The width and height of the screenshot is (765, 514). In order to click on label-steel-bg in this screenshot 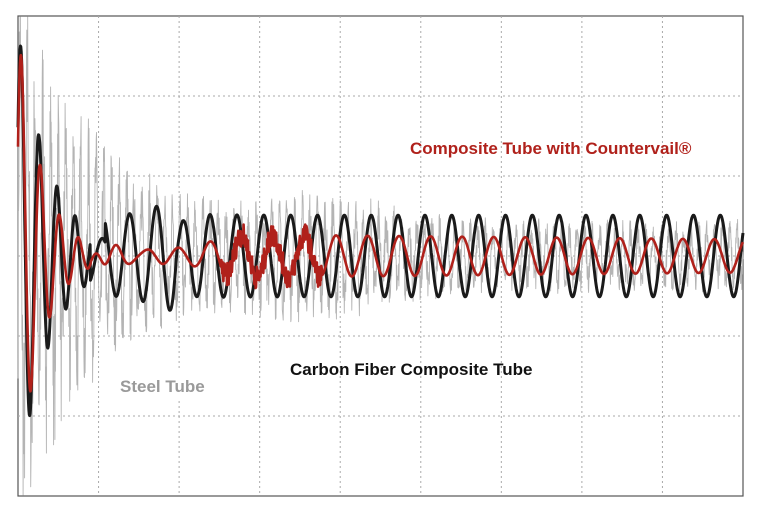, I will do `click(163, 385)`.